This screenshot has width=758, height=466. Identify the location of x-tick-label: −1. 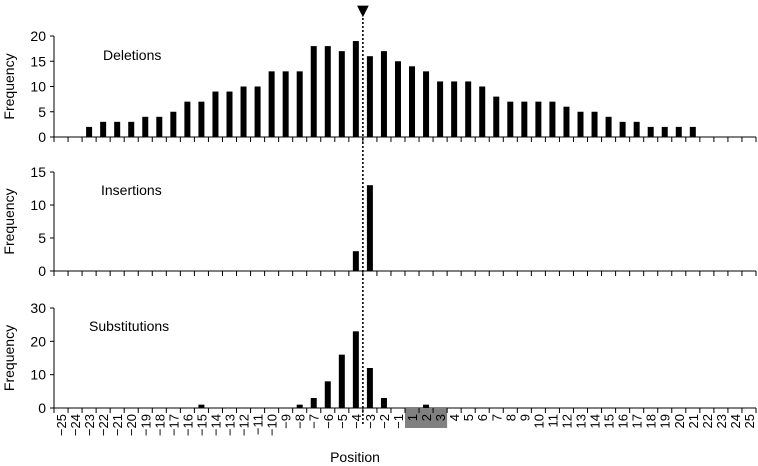
(398, 421).